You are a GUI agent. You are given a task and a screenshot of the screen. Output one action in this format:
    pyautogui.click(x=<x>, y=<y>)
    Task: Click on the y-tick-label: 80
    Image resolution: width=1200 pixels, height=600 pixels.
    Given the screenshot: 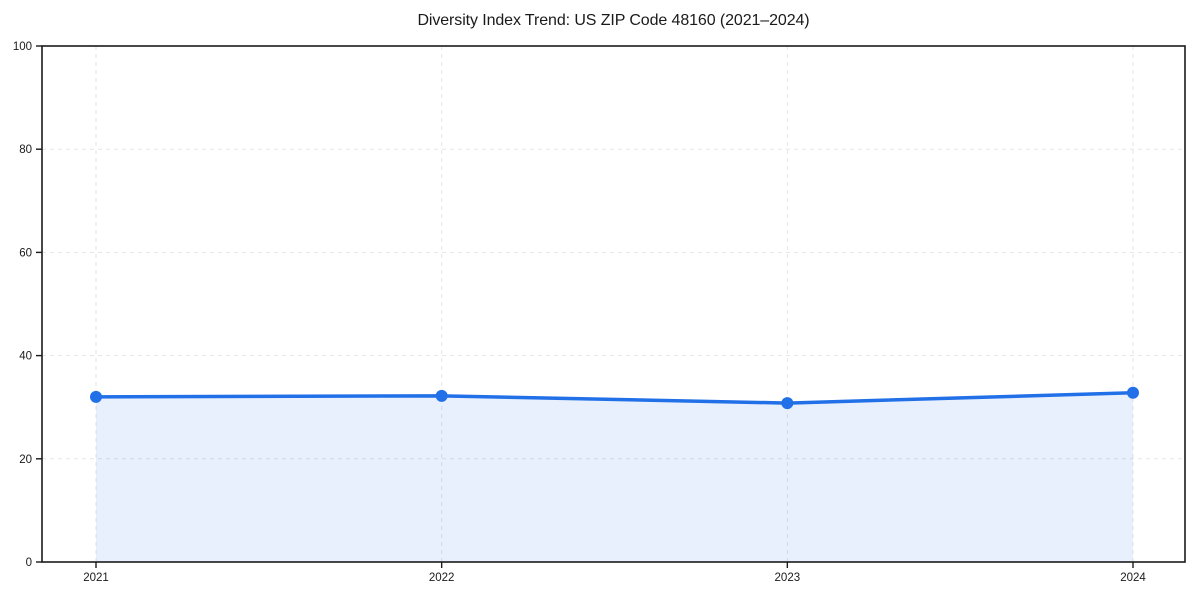 What is the action you would take?
    pyautogui.click(x=25, y=150)
    